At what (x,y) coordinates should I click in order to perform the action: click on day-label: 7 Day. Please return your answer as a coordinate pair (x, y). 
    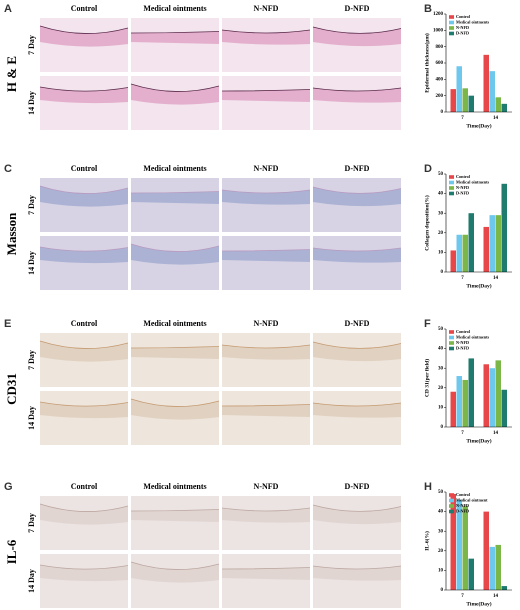
    Looking at the image, I should click on (31, 360).